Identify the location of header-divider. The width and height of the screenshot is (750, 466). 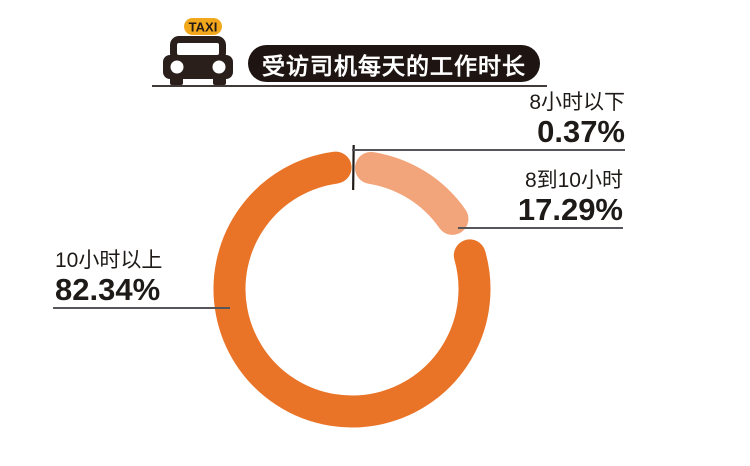
(349, 86).